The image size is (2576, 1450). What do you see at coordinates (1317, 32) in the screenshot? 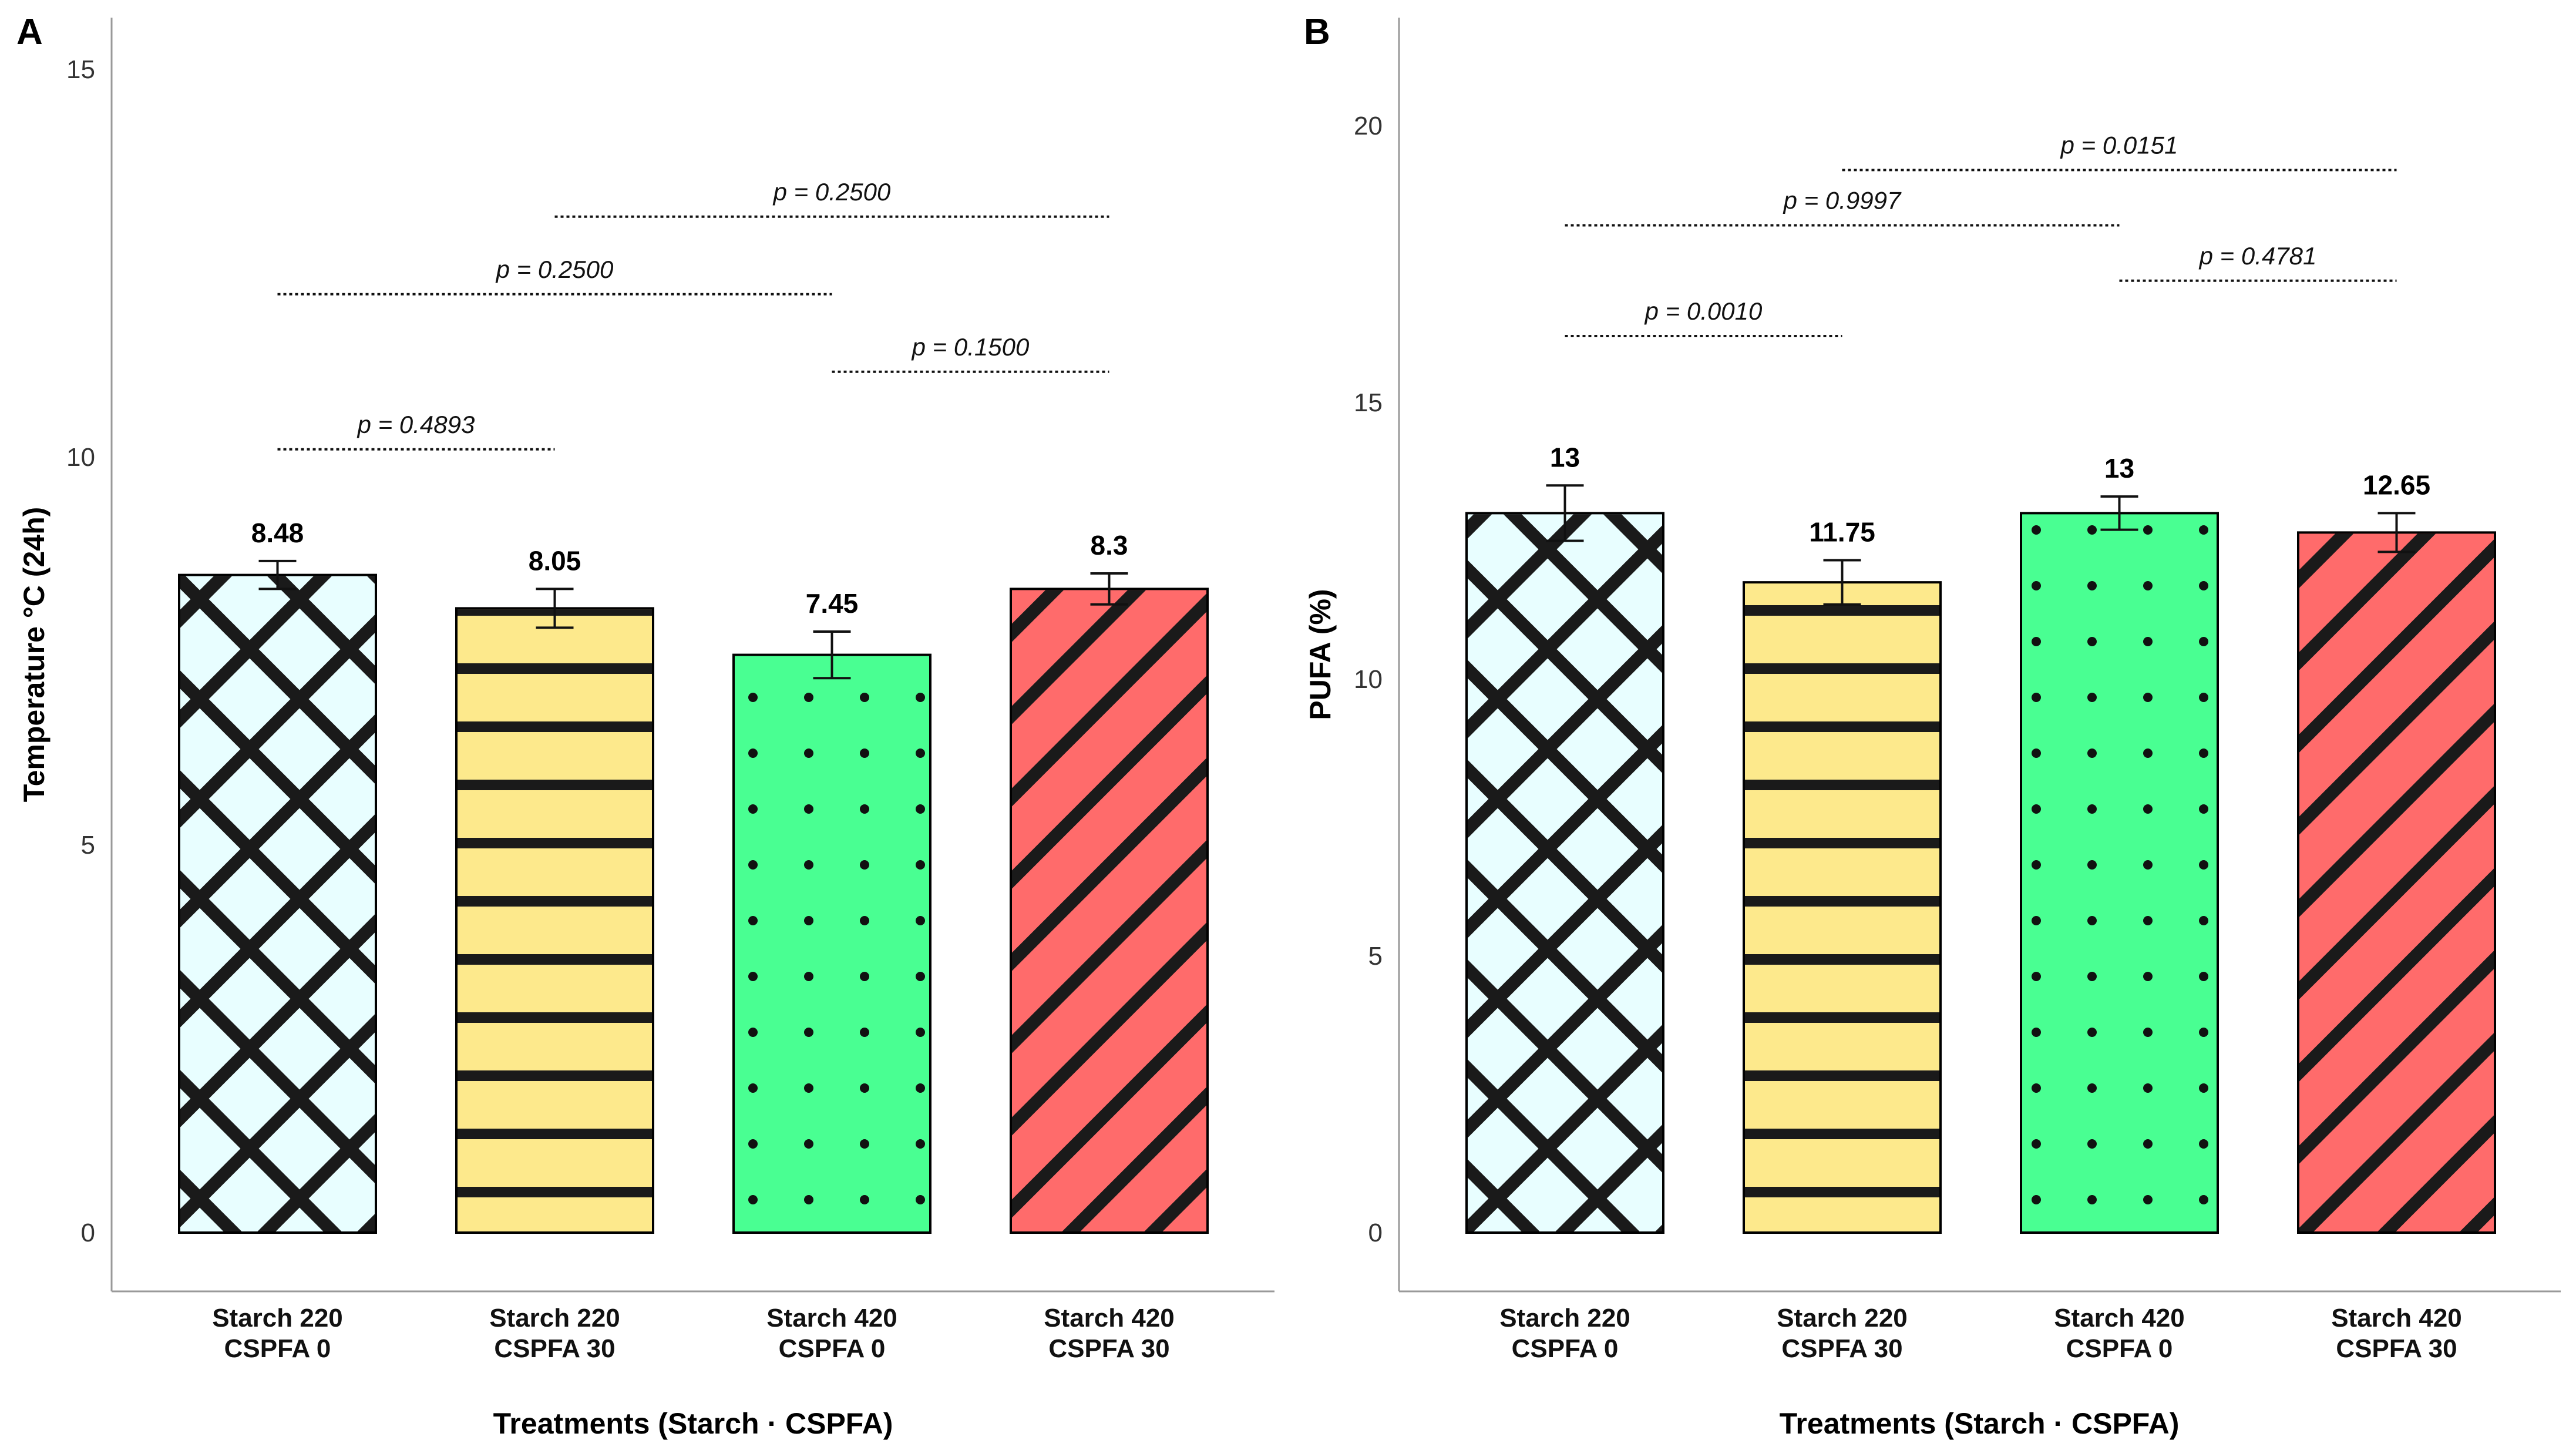
I see `panel-label: B` at bounding box center [1317, 32].